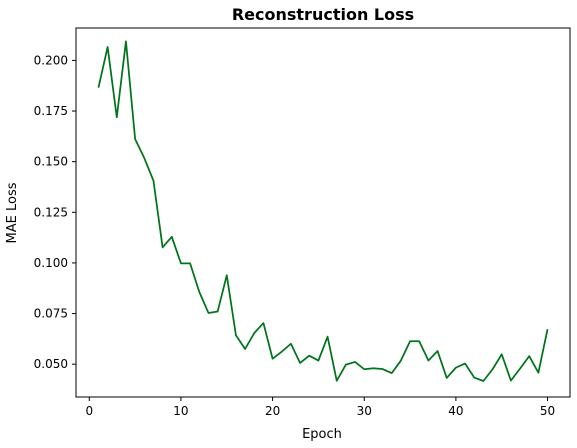 The image size is (577, 448). I want to click on y-tick-label: 0.125, so click(51, 212).